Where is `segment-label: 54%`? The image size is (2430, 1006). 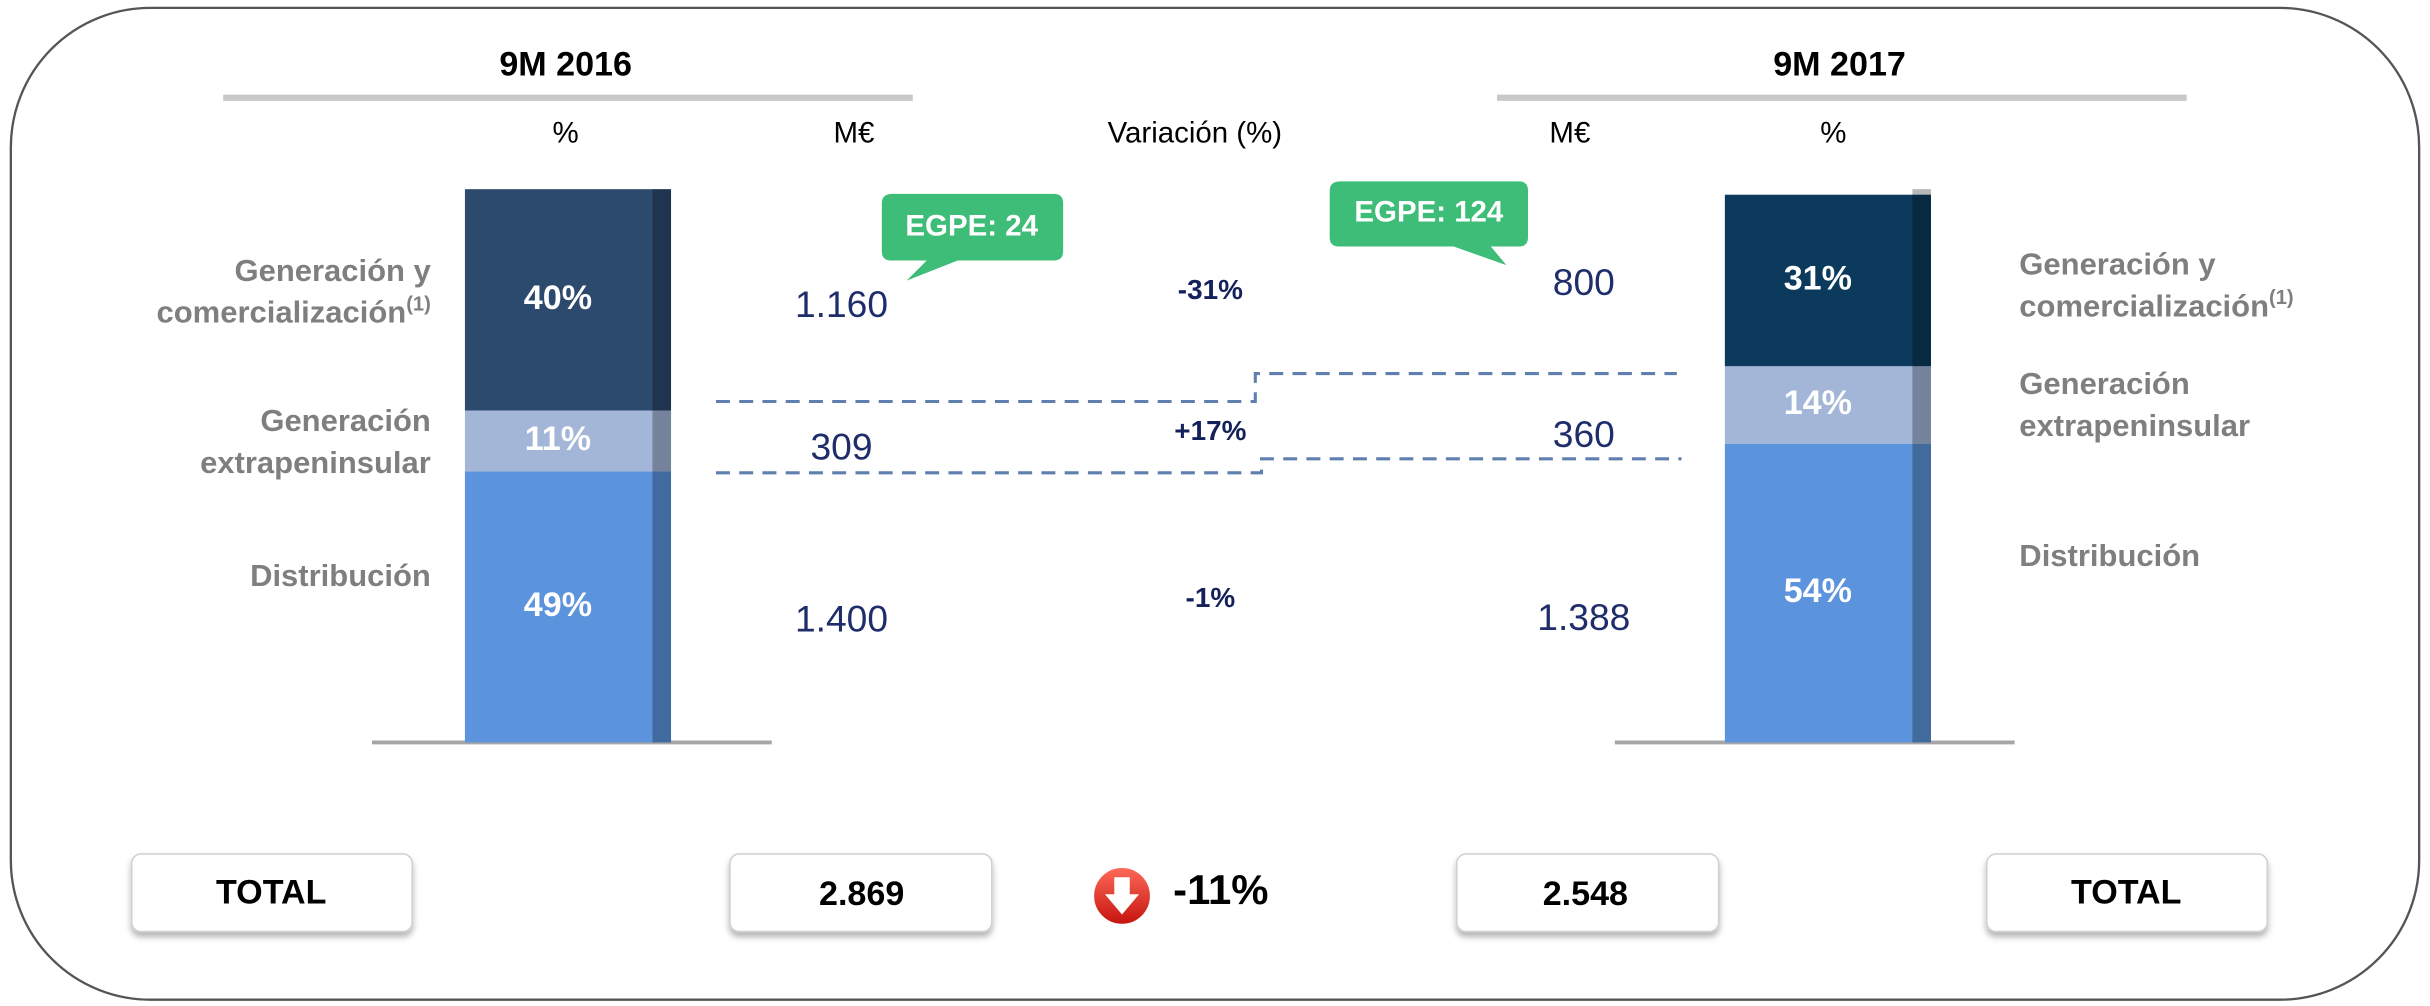
segment-label: 54% is located at coordinates (1818, 591).